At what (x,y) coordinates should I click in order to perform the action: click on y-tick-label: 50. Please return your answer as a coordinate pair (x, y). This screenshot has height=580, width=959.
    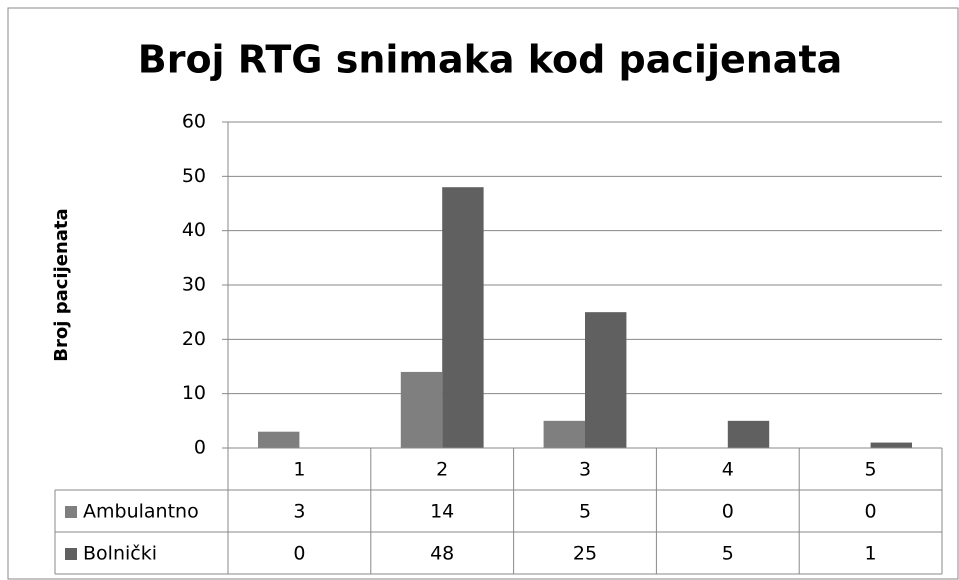
    Looking at the image, I should click on (194, 176).